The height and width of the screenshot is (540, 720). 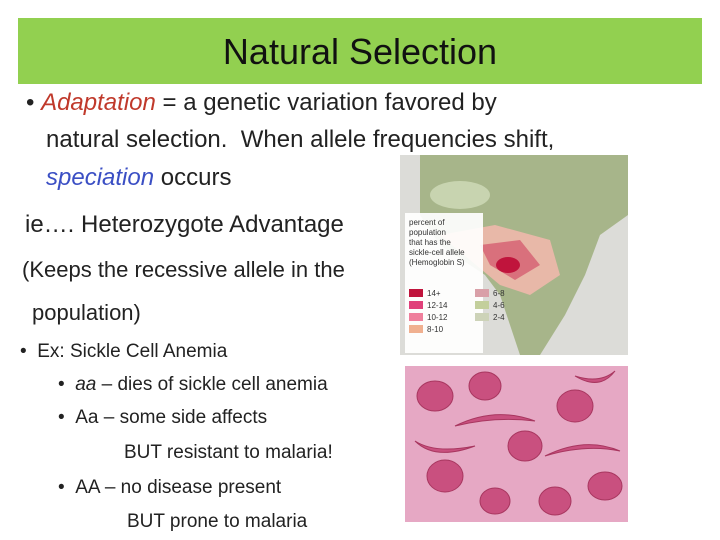 What do you see at coordinates (499, 305) in the screenshot?
I see `legend-label: 4-6` at bounding box center [499, 305].